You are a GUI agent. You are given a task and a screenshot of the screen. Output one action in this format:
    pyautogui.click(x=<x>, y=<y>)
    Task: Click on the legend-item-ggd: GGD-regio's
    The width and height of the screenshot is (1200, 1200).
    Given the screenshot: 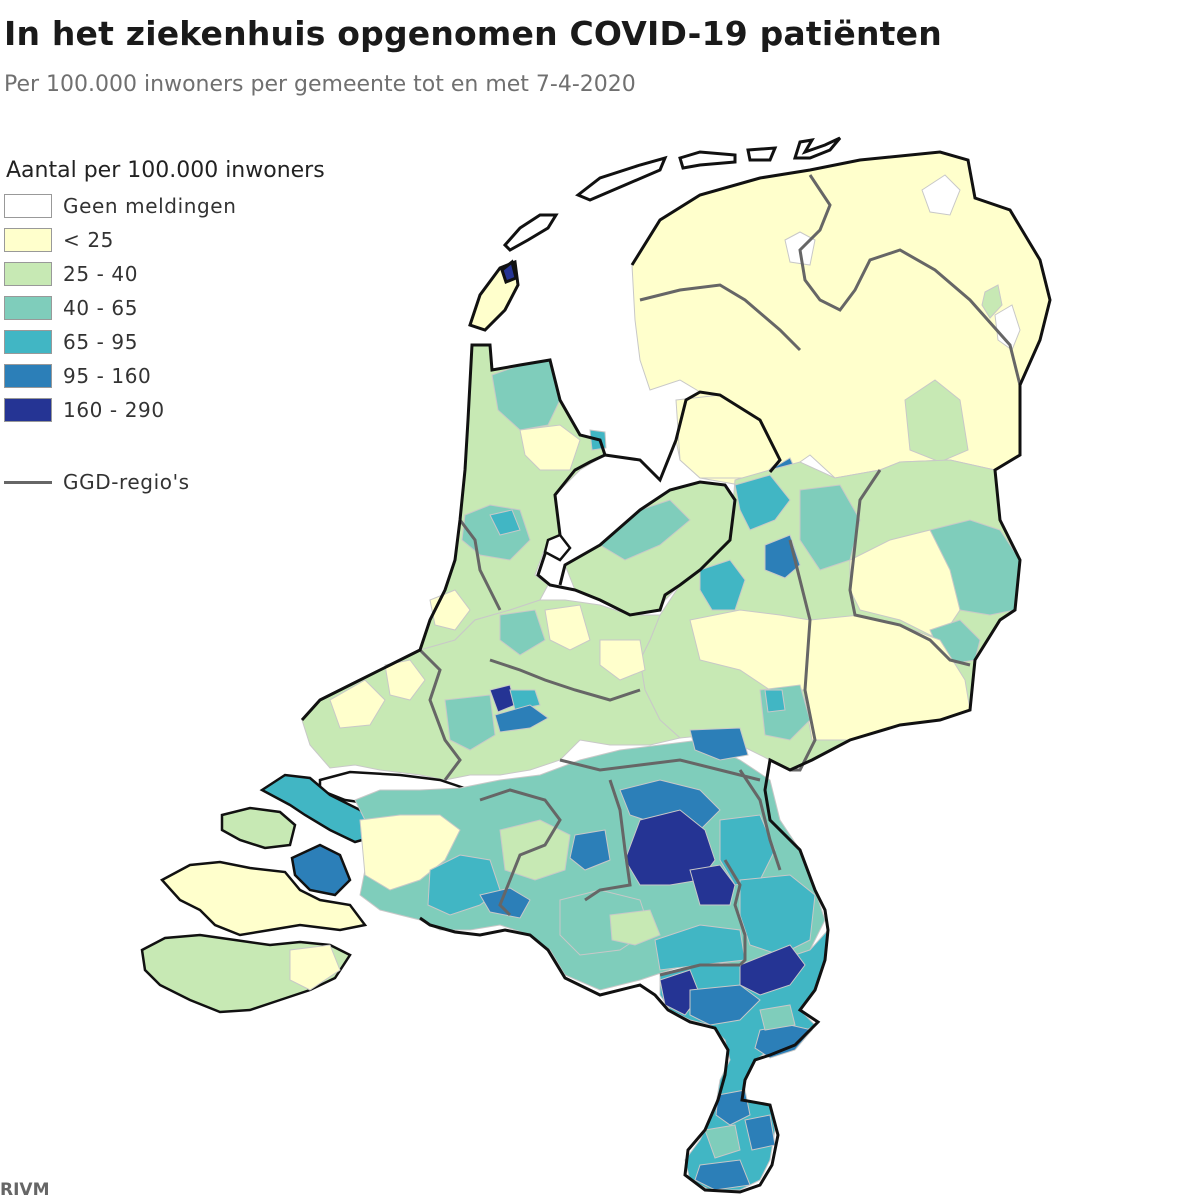 What is the action you would take?
    pyautogui.click(x=164, y=482)
    